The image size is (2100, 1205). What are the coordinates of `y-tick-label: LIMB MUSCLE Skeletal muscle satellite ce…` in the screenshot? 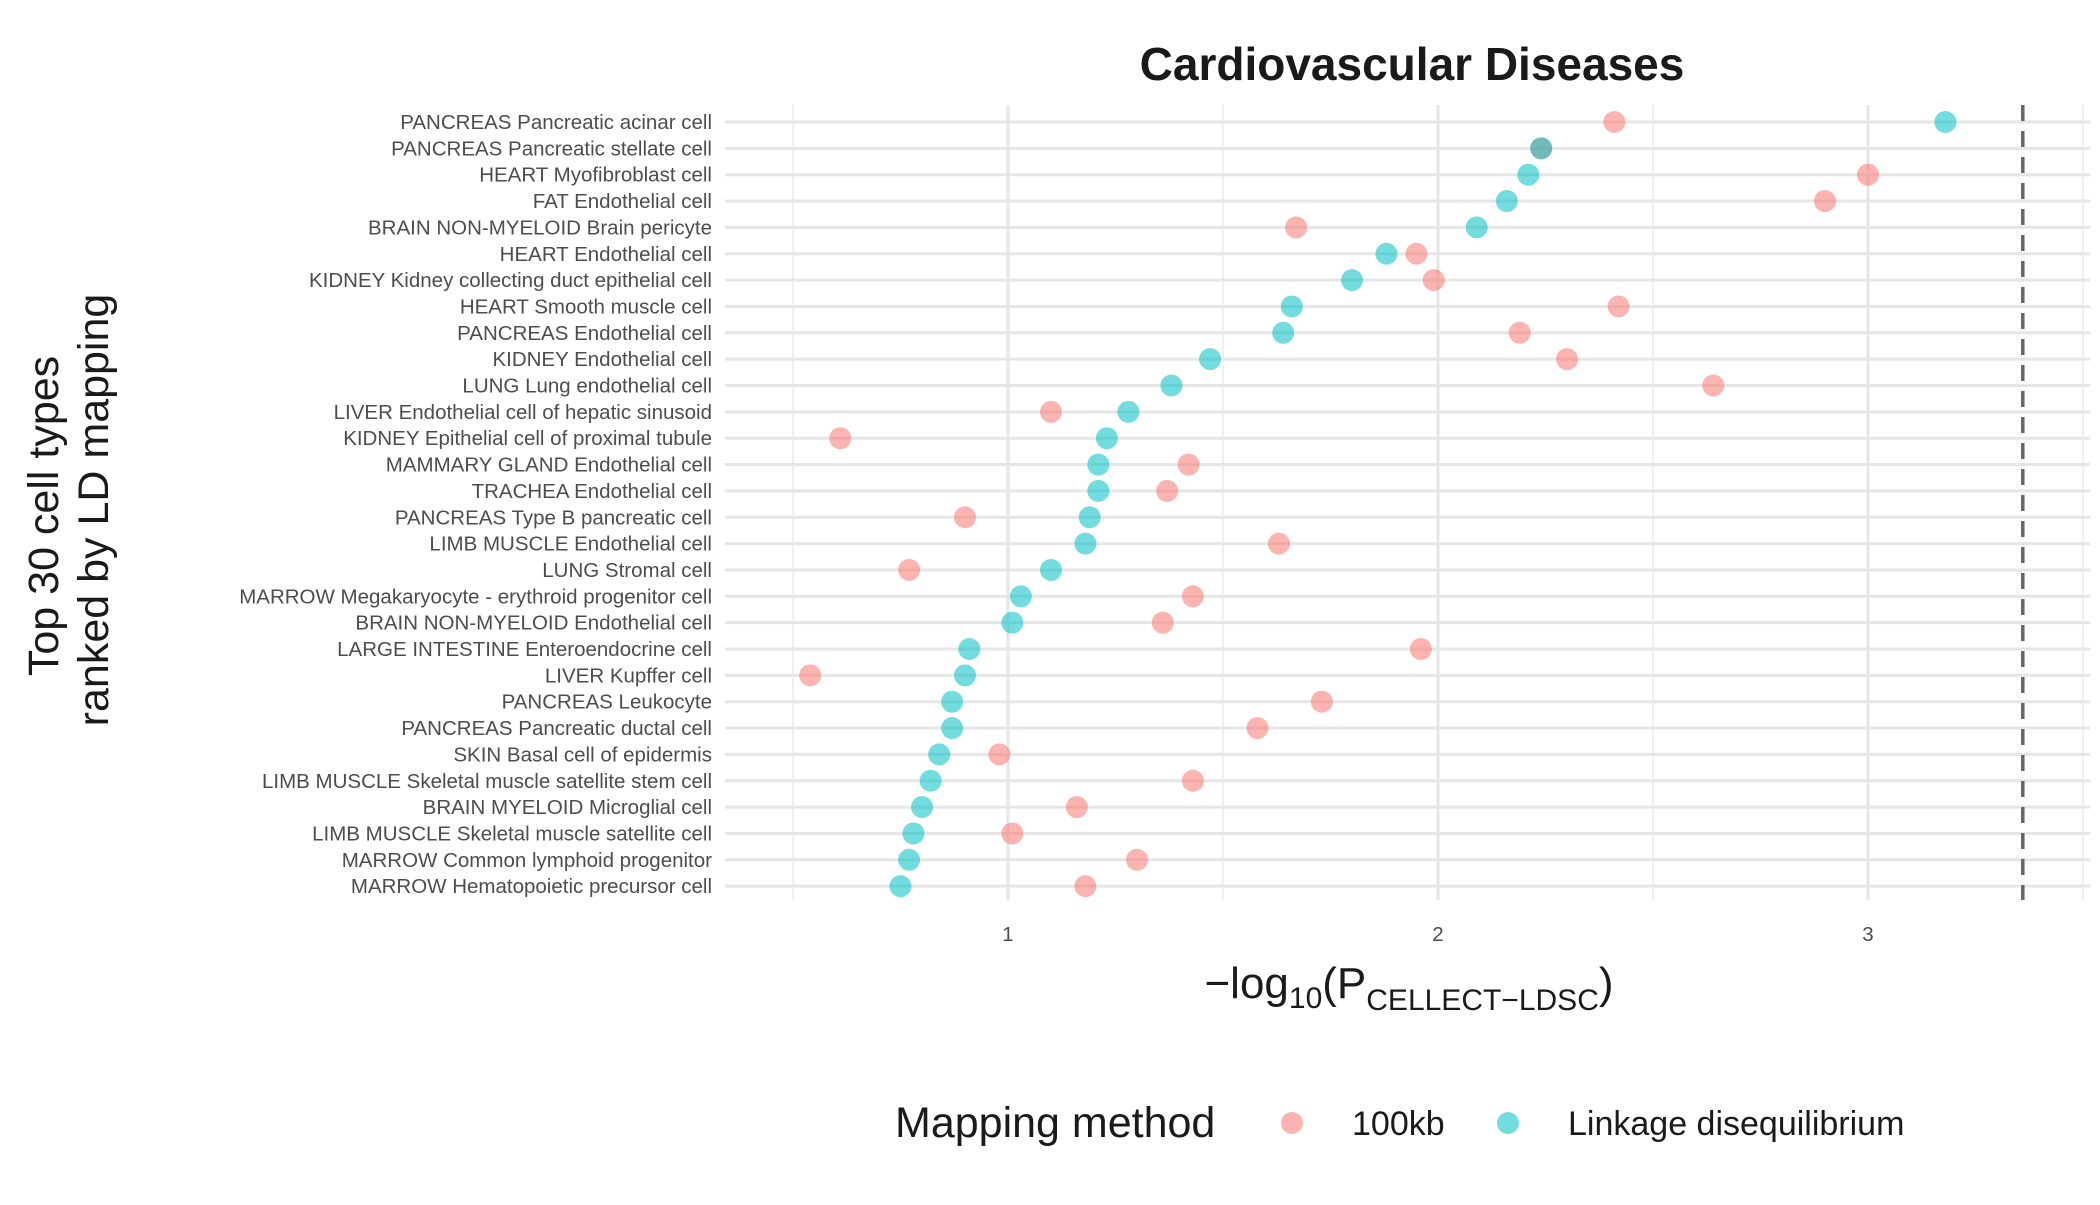 It's located at (512, 833).